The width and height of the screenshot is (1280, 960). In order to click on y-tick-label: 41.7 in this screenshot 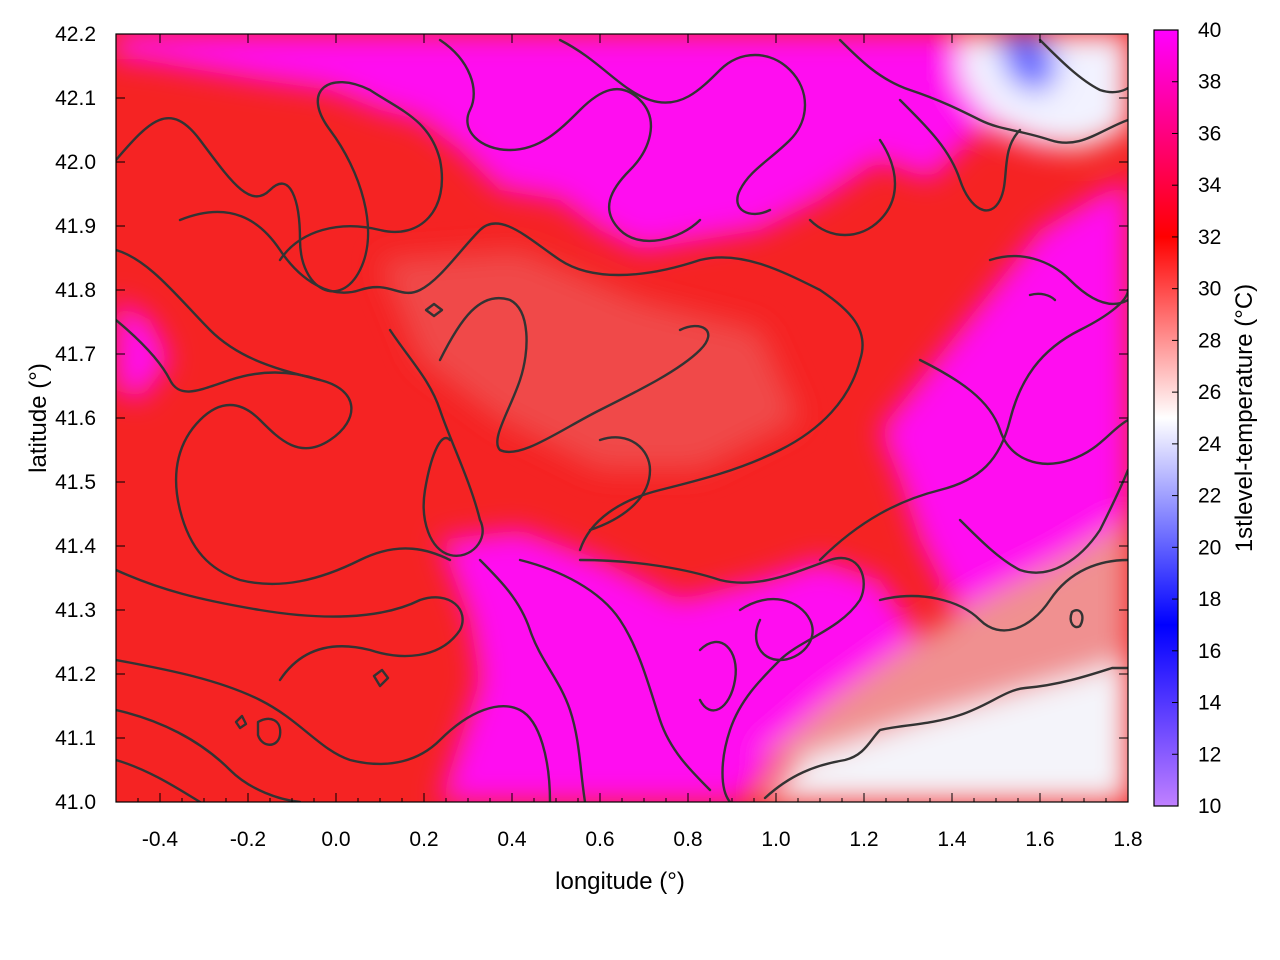, I will do `click(75, 354)`.